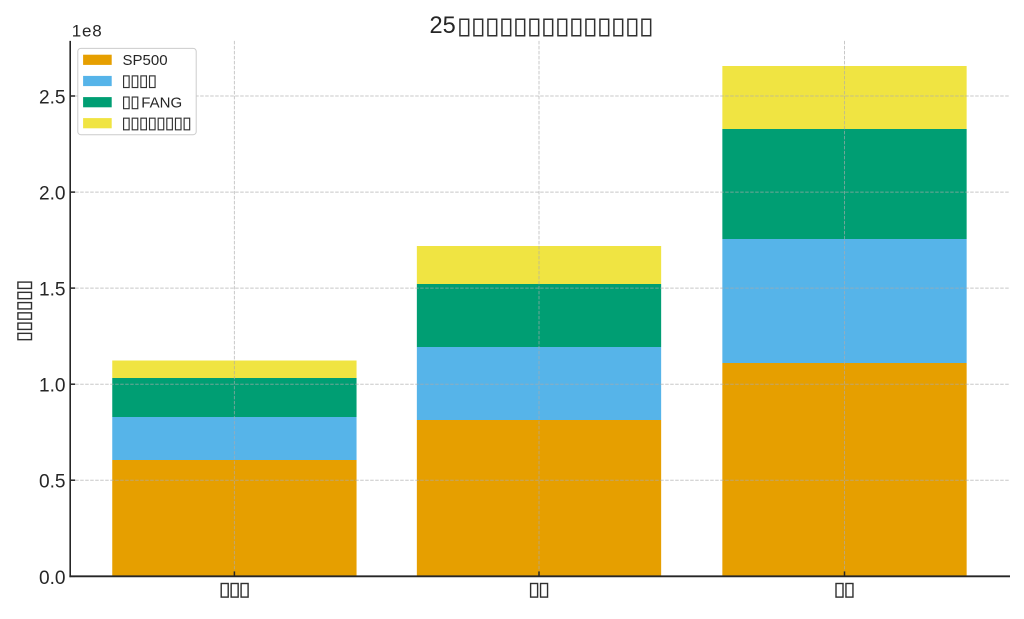 The width and height of the screenshot is (1024, 619). What do you see at coordinates (52, 482) in the screenshot?
I see `svg-text: 0.5` at bounding box center [52, 482].